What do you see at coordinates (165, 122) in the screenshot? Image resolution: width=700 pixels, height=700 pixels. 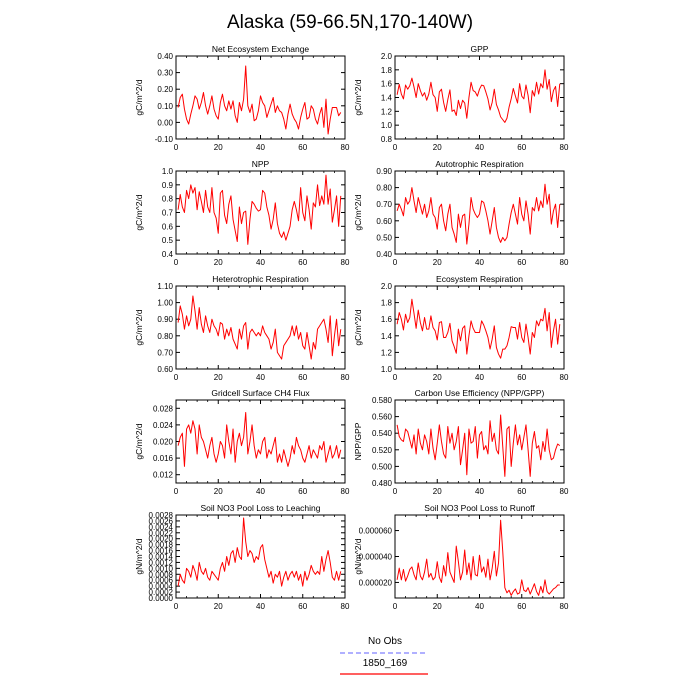 I see `y-tick-label: 0.00` at bounding box center [165, 122].